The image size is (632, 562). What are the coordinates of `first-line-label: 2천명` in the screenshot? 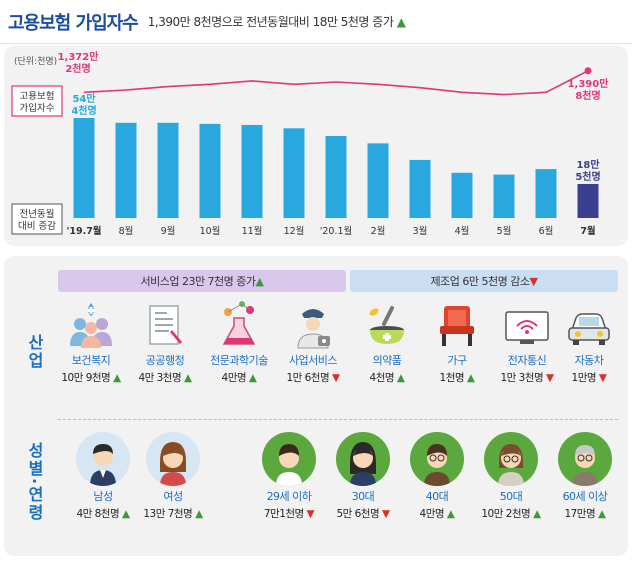 It's located at (77, 68).